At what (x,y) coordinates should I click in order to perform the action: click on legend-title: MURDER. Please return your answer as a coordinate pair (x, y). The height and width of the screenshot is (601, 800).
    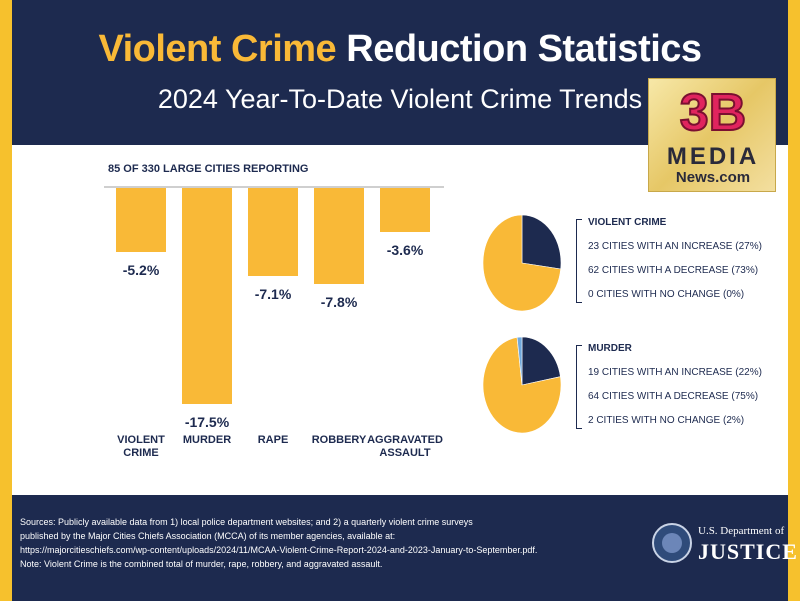
    Looking at the image, I should click on (610, 348).